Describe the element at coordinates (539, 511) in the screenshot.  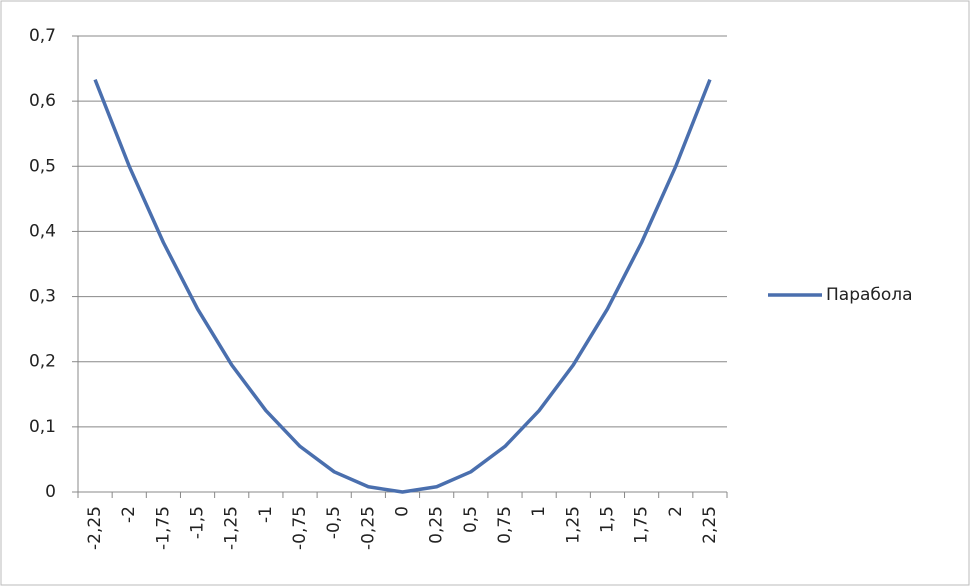
I see `x-tick-label: 1` at that location.